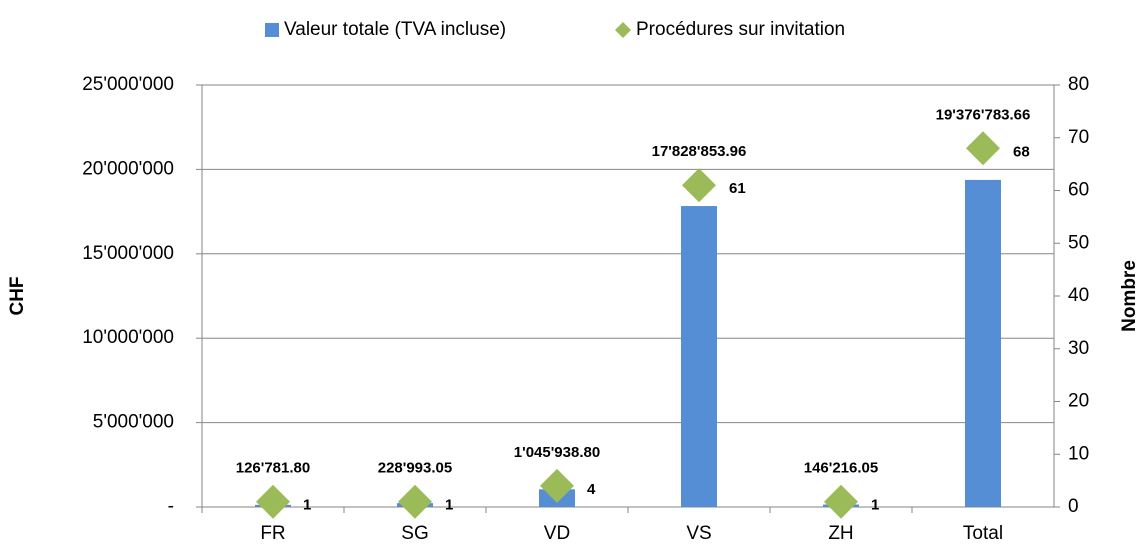 This screenshot has width=1143, height=549. What do you see at coordinates (841, 468) in the screenshot?
I see `value-label: 146'216.05` at bounding box center [841, 468].